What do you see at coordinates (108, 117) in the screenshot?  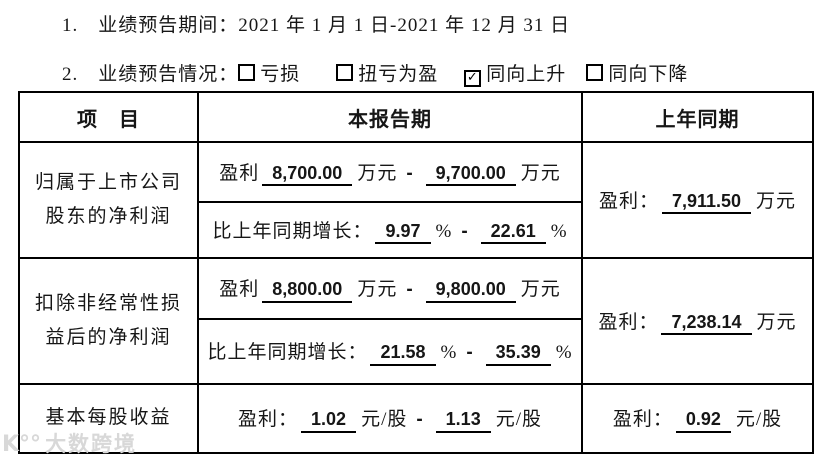 I see `col-header-item: 项 目` at bounding box center [108, 117].